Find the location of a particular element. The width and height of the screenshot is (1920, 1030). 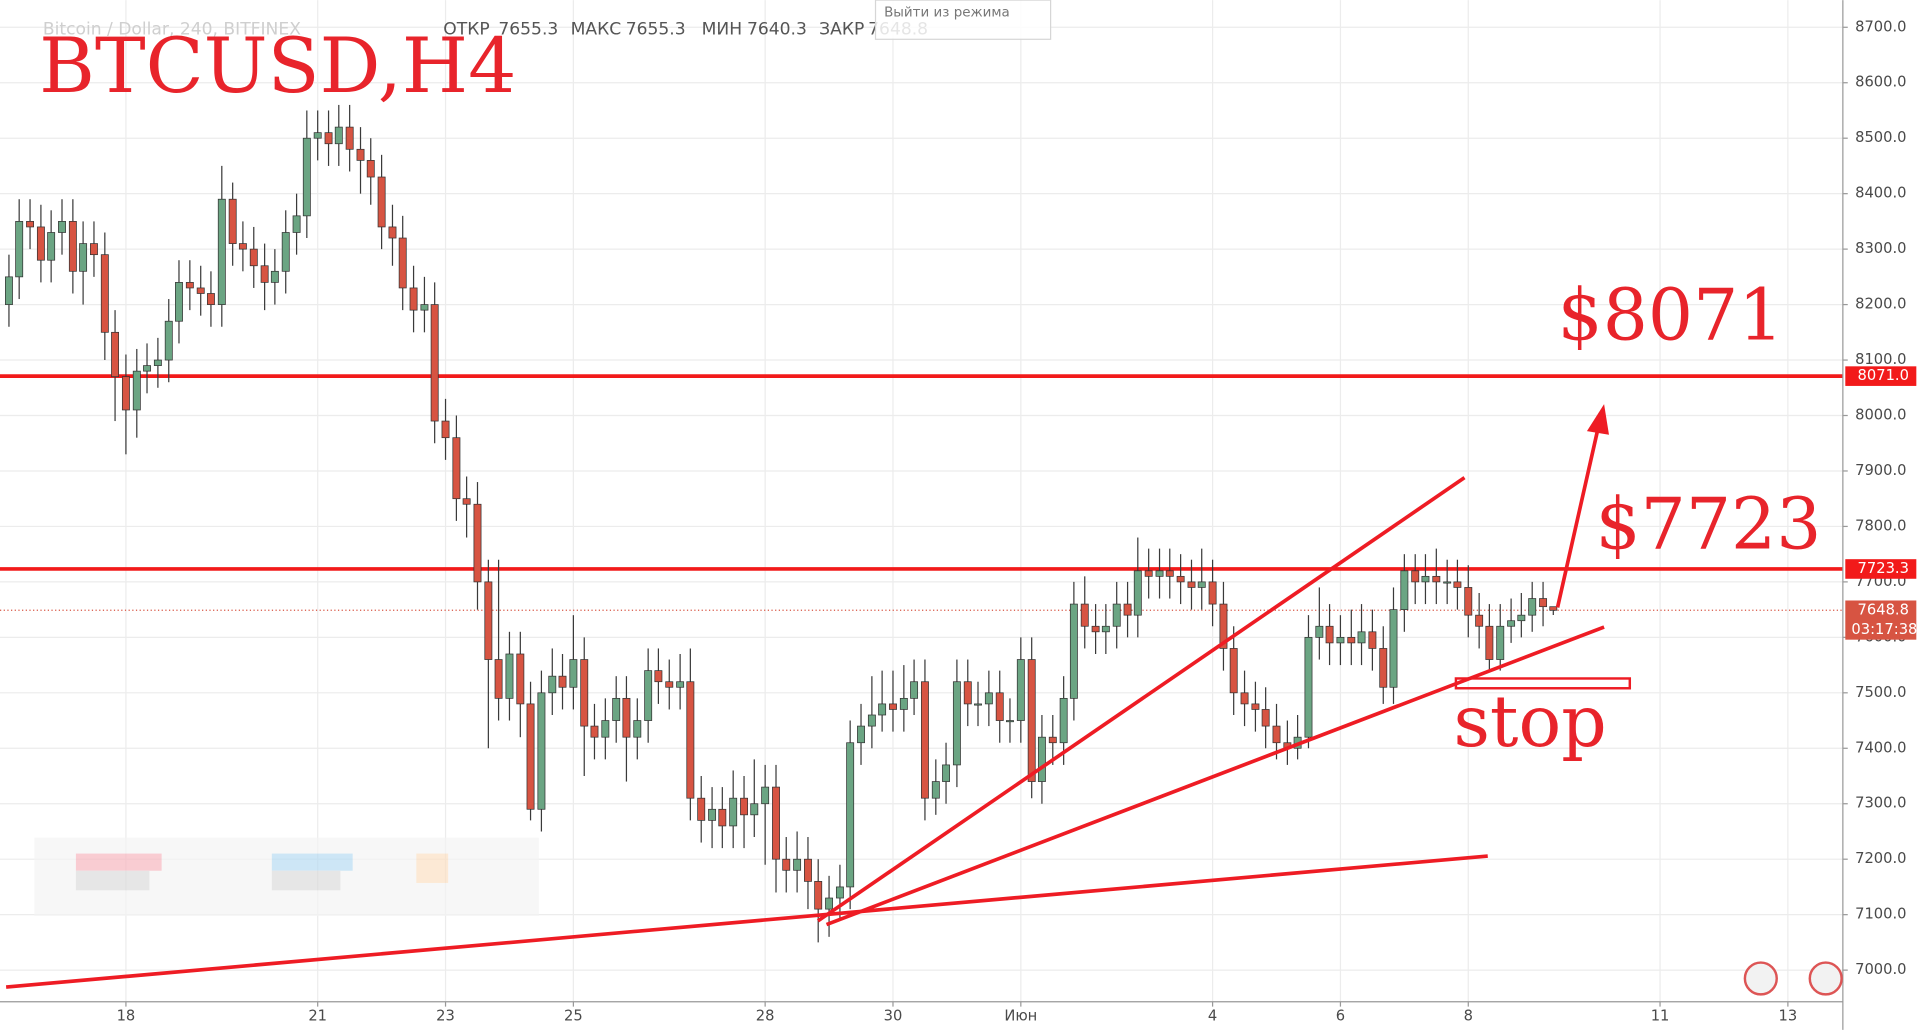

y-tick-label: 8000.0 is located at coordinates (1880, 415).